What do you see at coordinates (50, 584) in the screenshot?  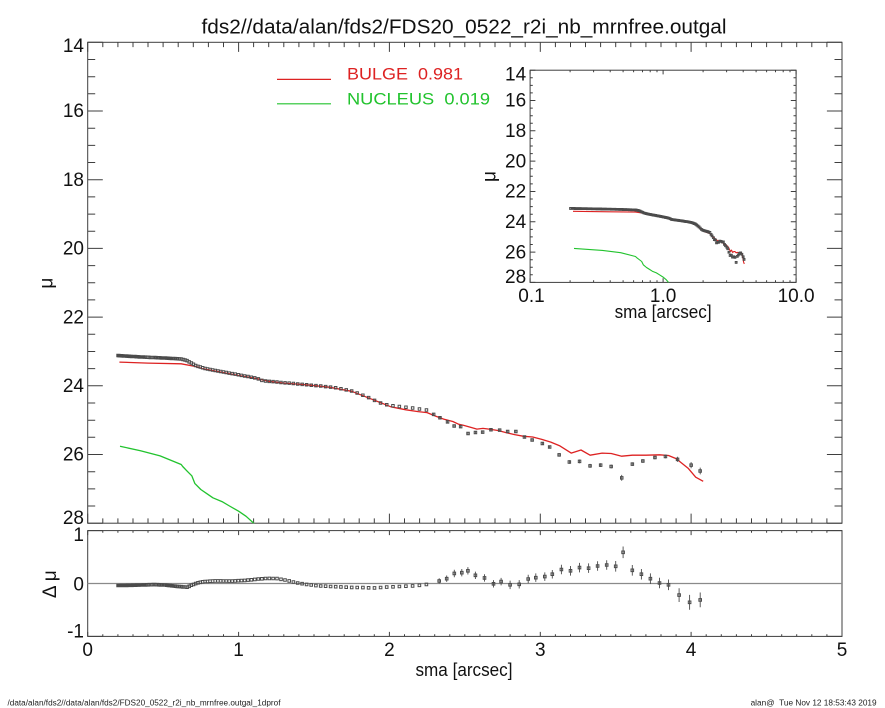 I see `svg-text: Δ μ` at bounding box center [50, 584].